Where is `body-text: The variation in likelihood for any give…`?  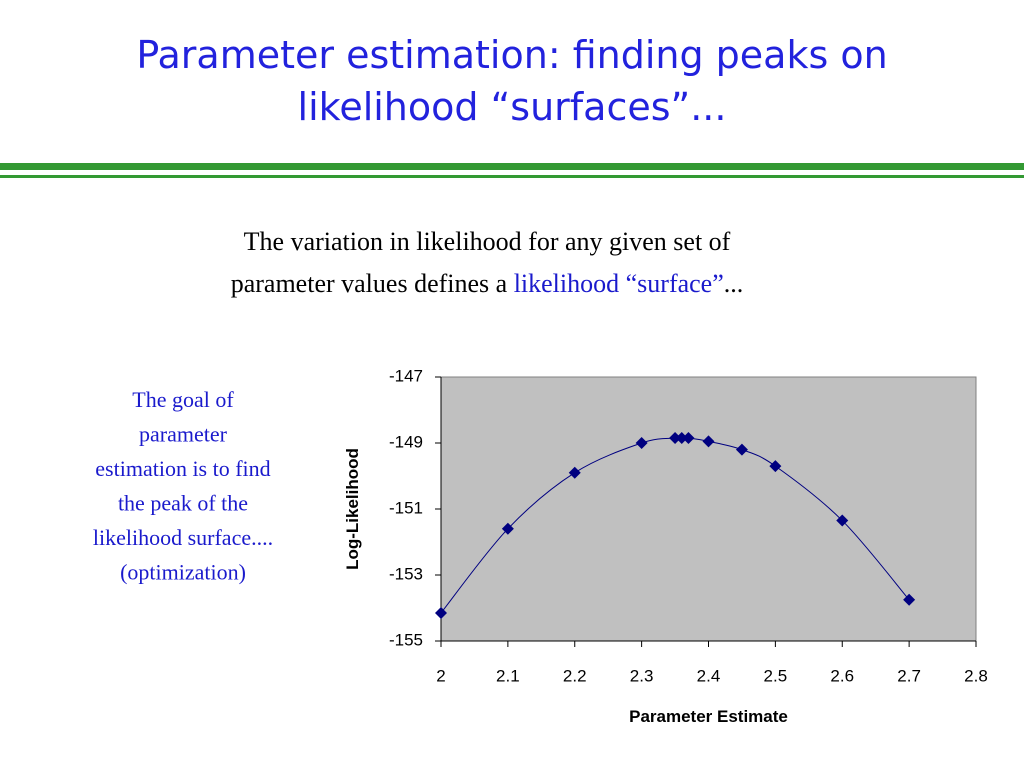 body-text: The variation in likelihood for any give… is located at coordinates (487, 241).